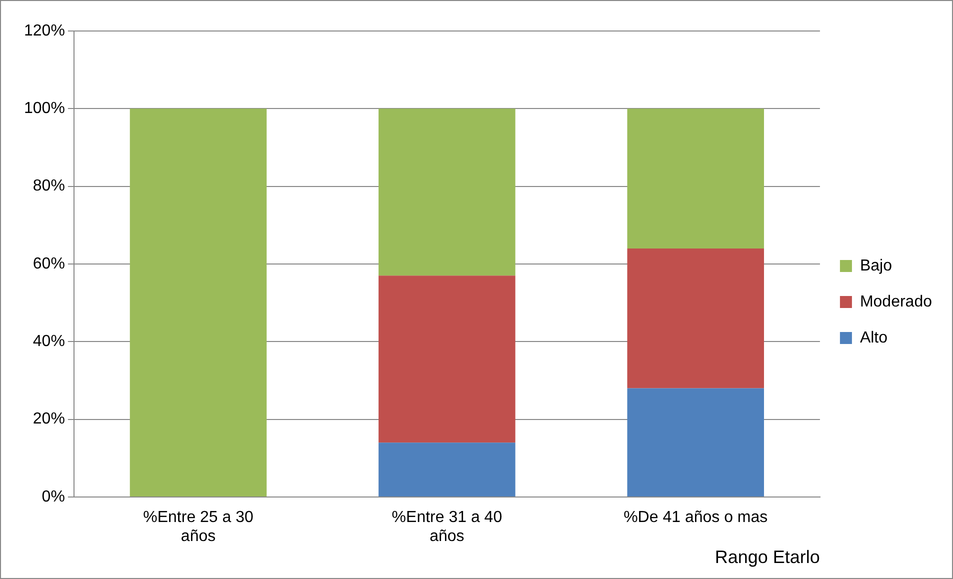 Image resolution: width=953 pixels, height=579 pixels. What do you see at coordinates (767, 557) in the screenshot?
I see `x-axis-title: Rango Etarlo` at bounding box center [767, 557].